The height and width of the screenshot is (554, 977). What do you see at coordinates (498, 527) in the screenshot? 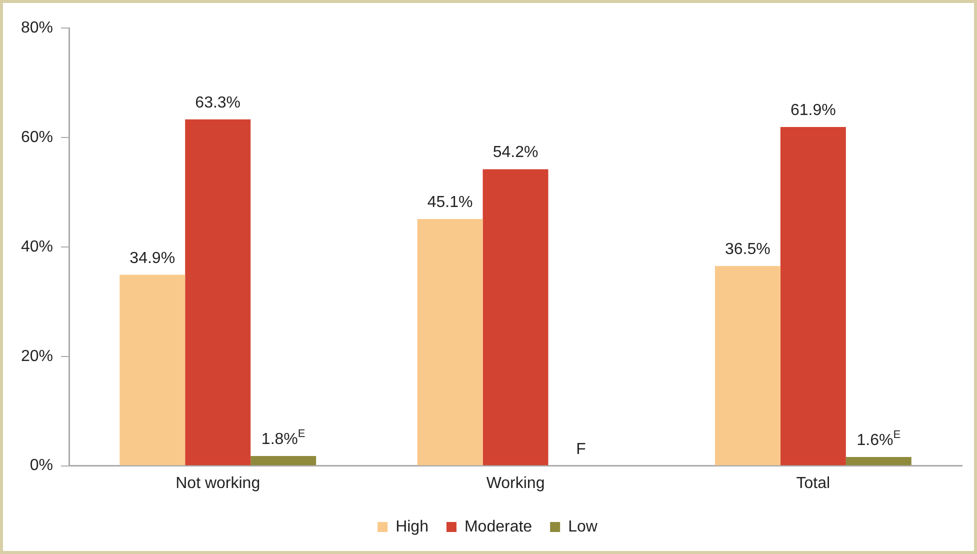
I see `legend-label: Moderate` at bounding box center [498, 527].